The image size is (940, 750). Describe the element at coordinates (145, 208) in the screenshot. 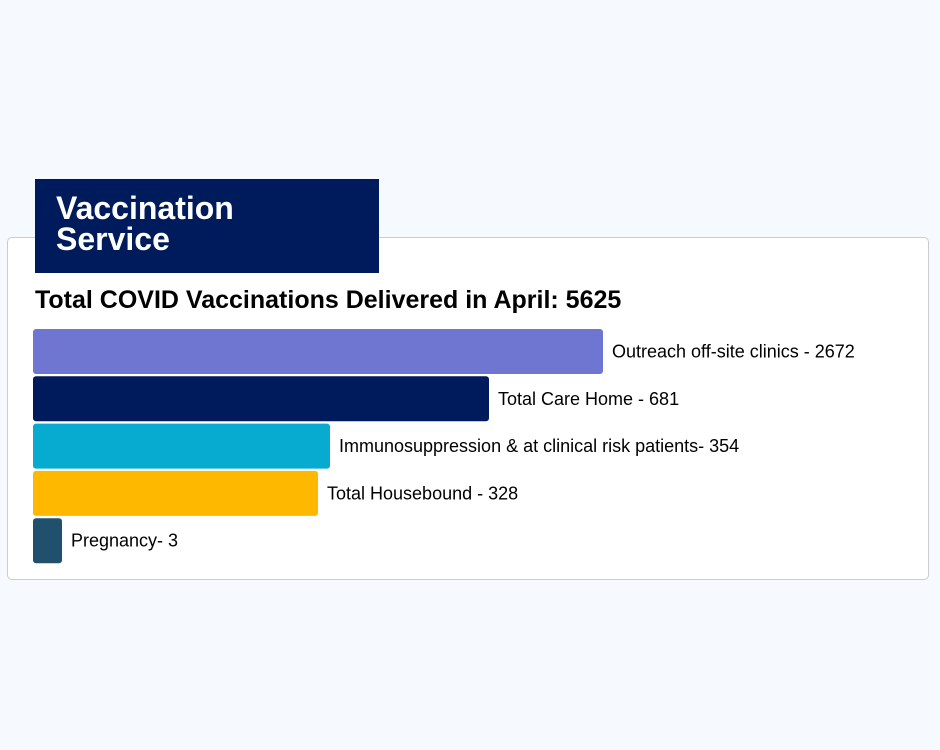

I see `service-header-line1: Vaccination` at that location.